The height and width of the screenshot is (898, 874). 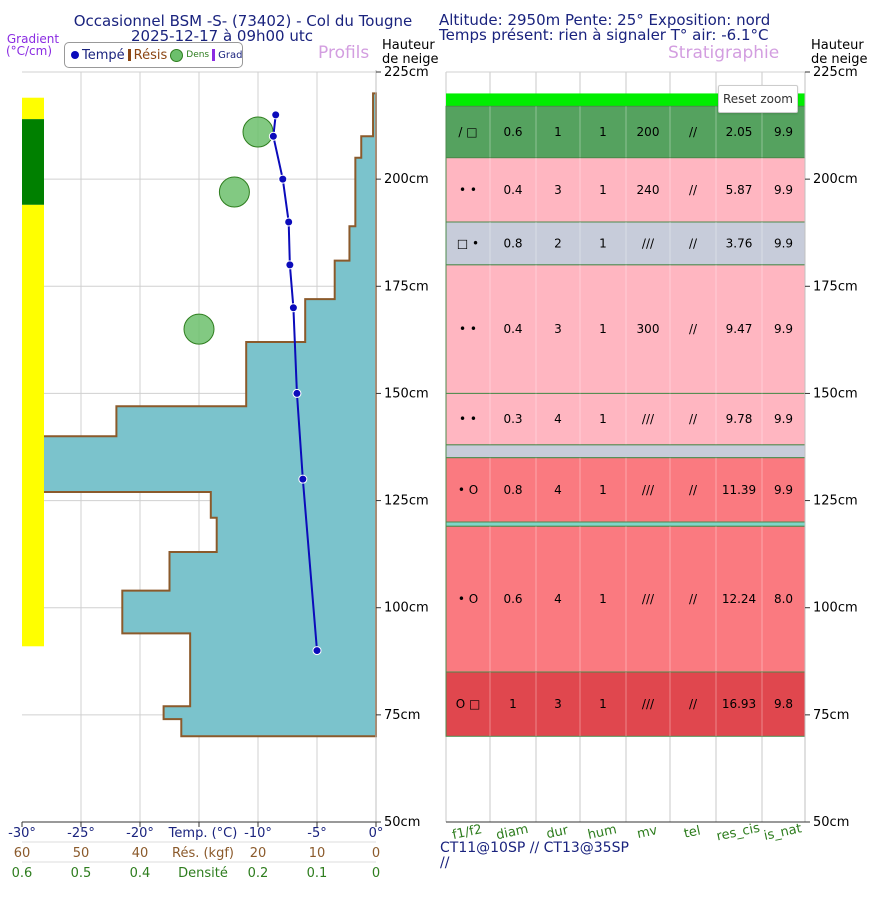 I want to click on legend-item-gradient: Grad, so click(x=227, y=55).